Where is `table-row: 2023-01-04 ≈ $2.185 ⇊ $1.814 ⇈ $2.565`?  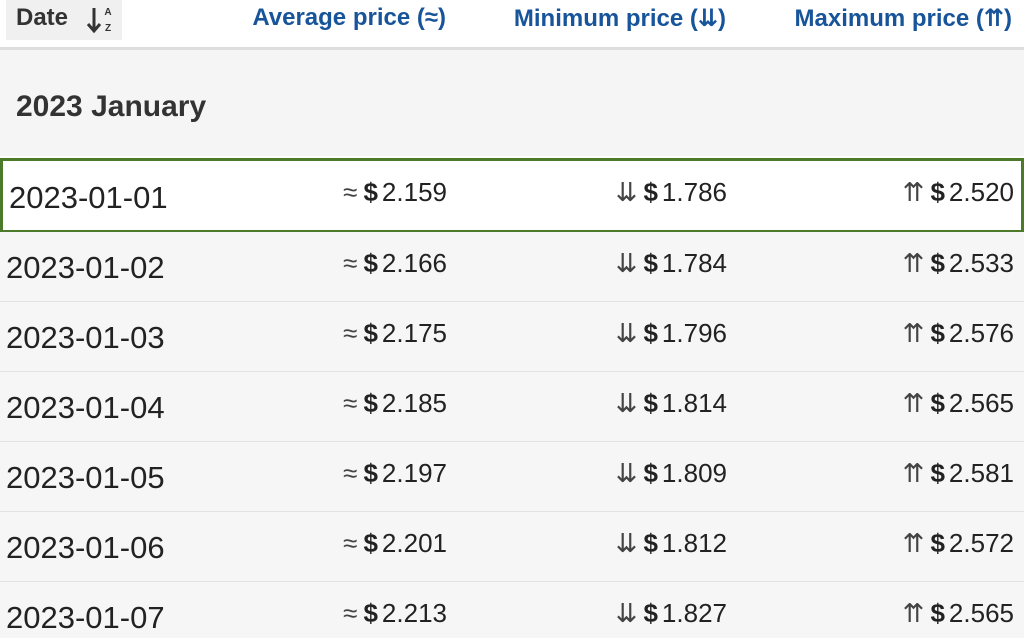 table-row: 2023-01-04 ≈ $2.185 ⇊ $1.814 ⇈ $2.565 is located at coordinates (512, 407).